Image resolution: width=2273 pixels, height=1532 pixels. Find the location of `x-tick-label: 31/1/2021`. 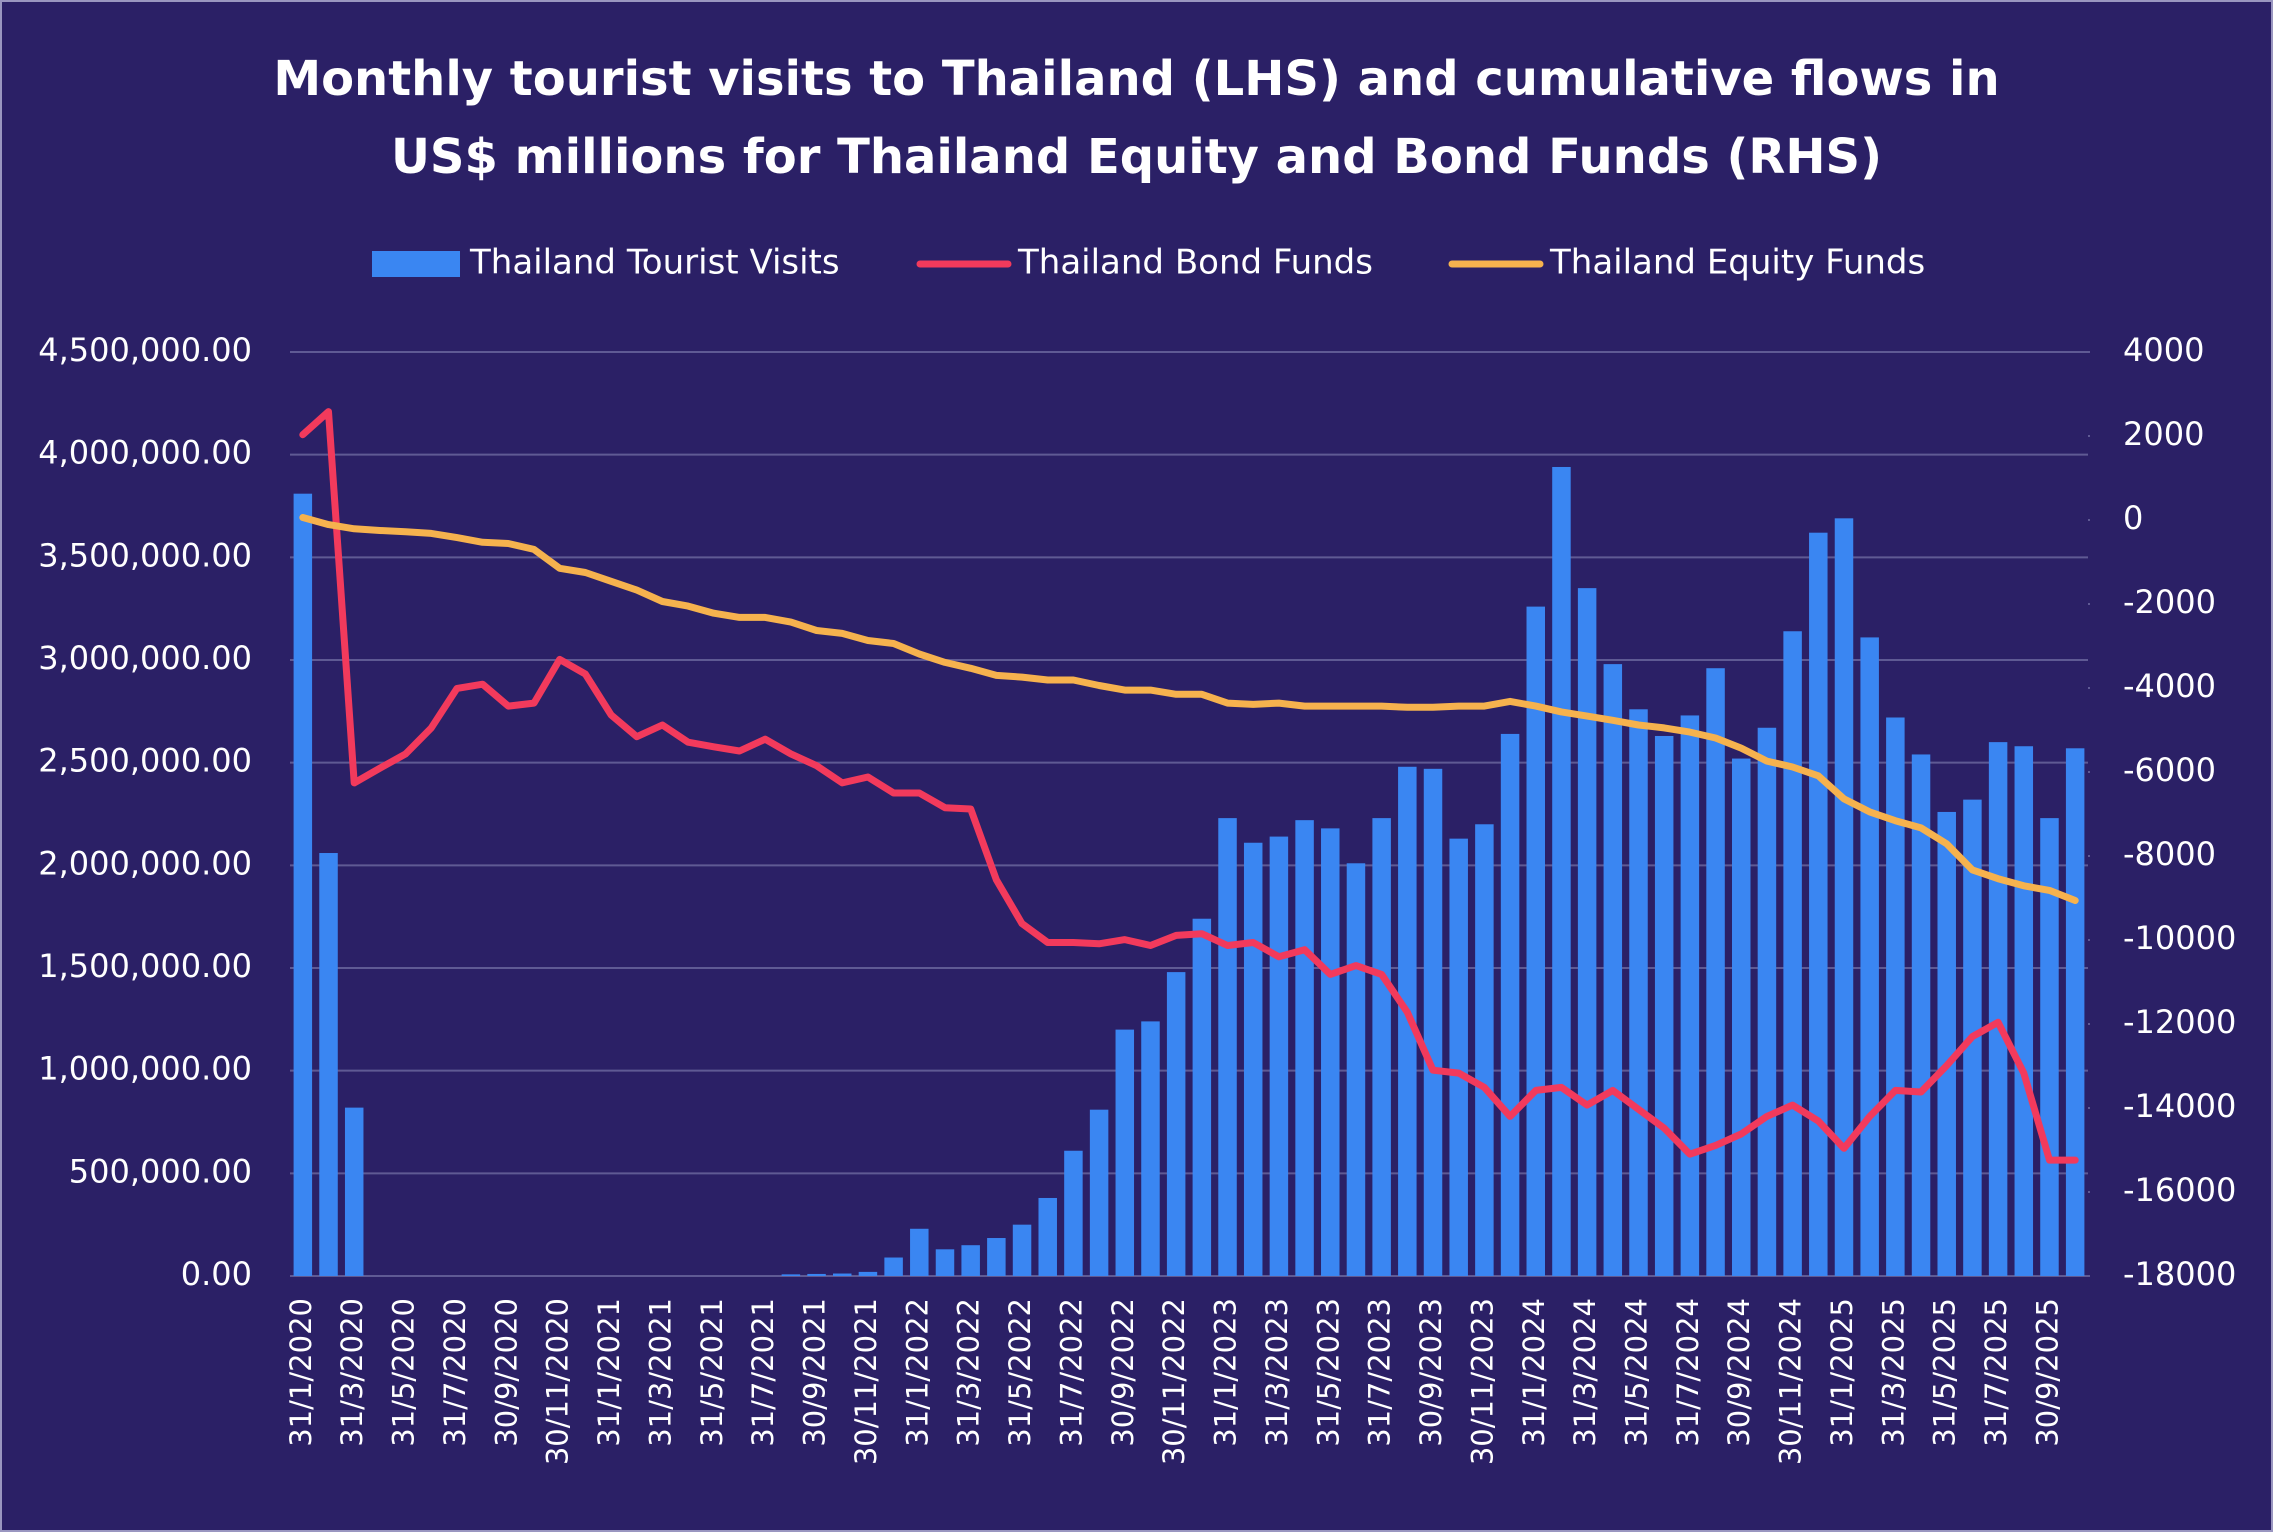

x-tick-label: 31/1/2021 is located at coordinates (609, 1372).